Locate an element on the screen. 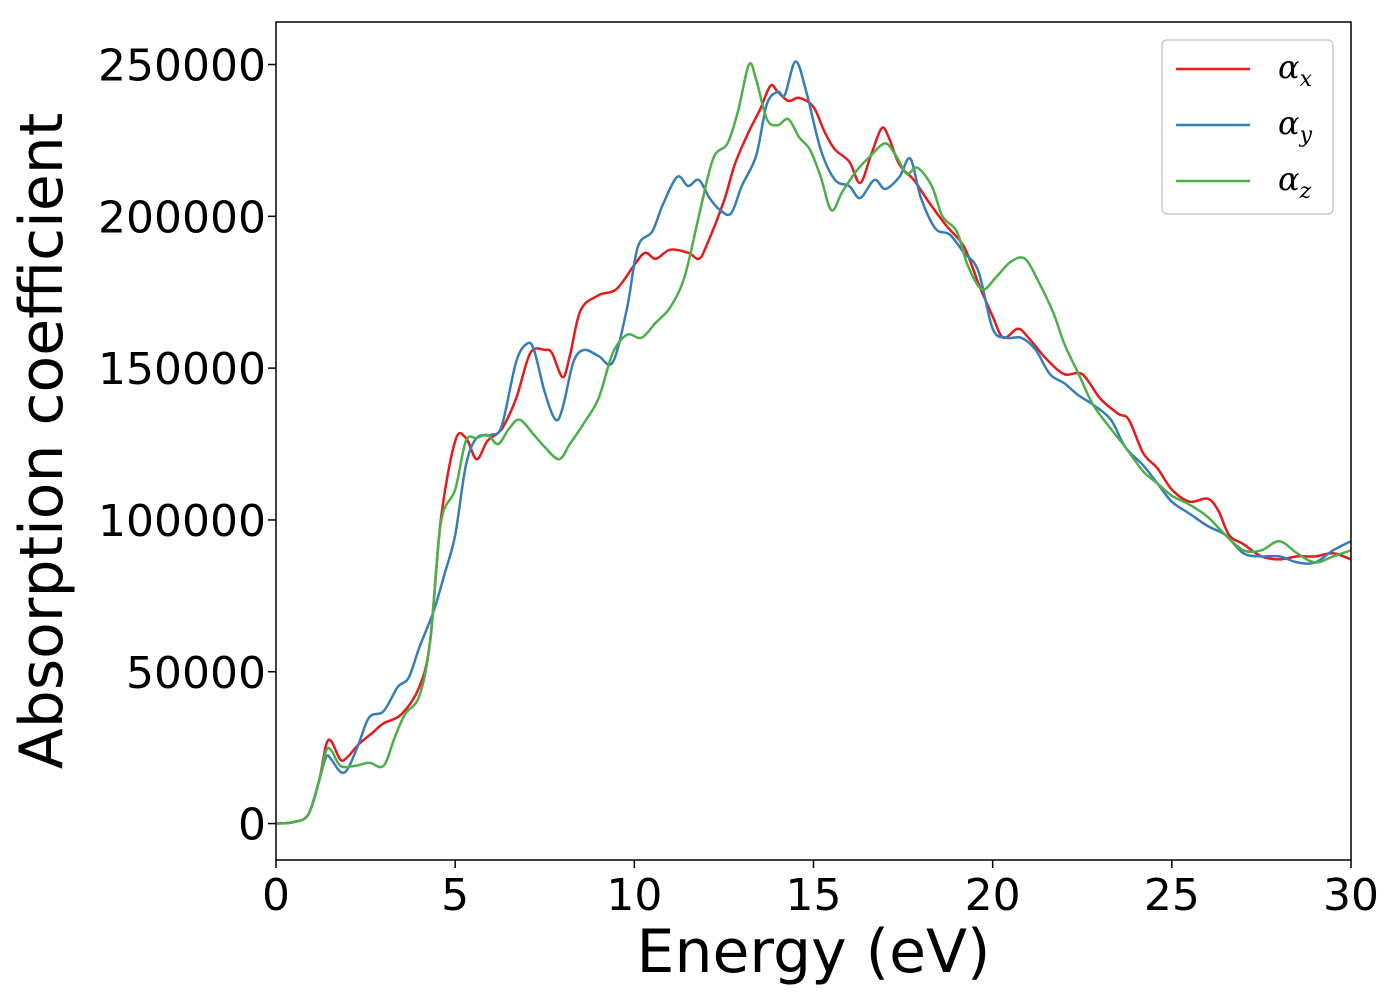 This screenshot has width=1400, height=1000. legend-box is located at coordinates (1247, 127).